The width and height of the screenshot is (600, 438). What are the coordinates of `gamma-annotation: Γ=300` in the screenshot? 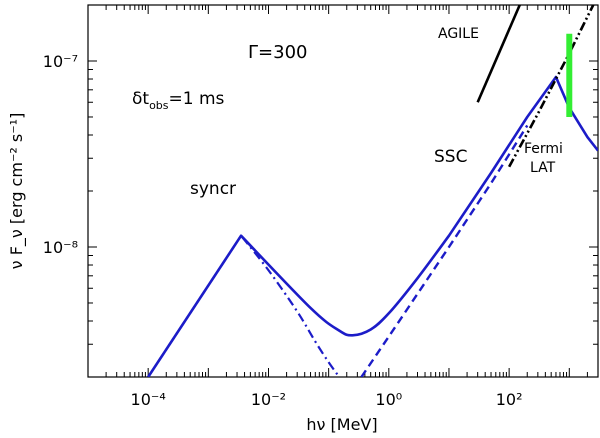 It's located at (277, 52).